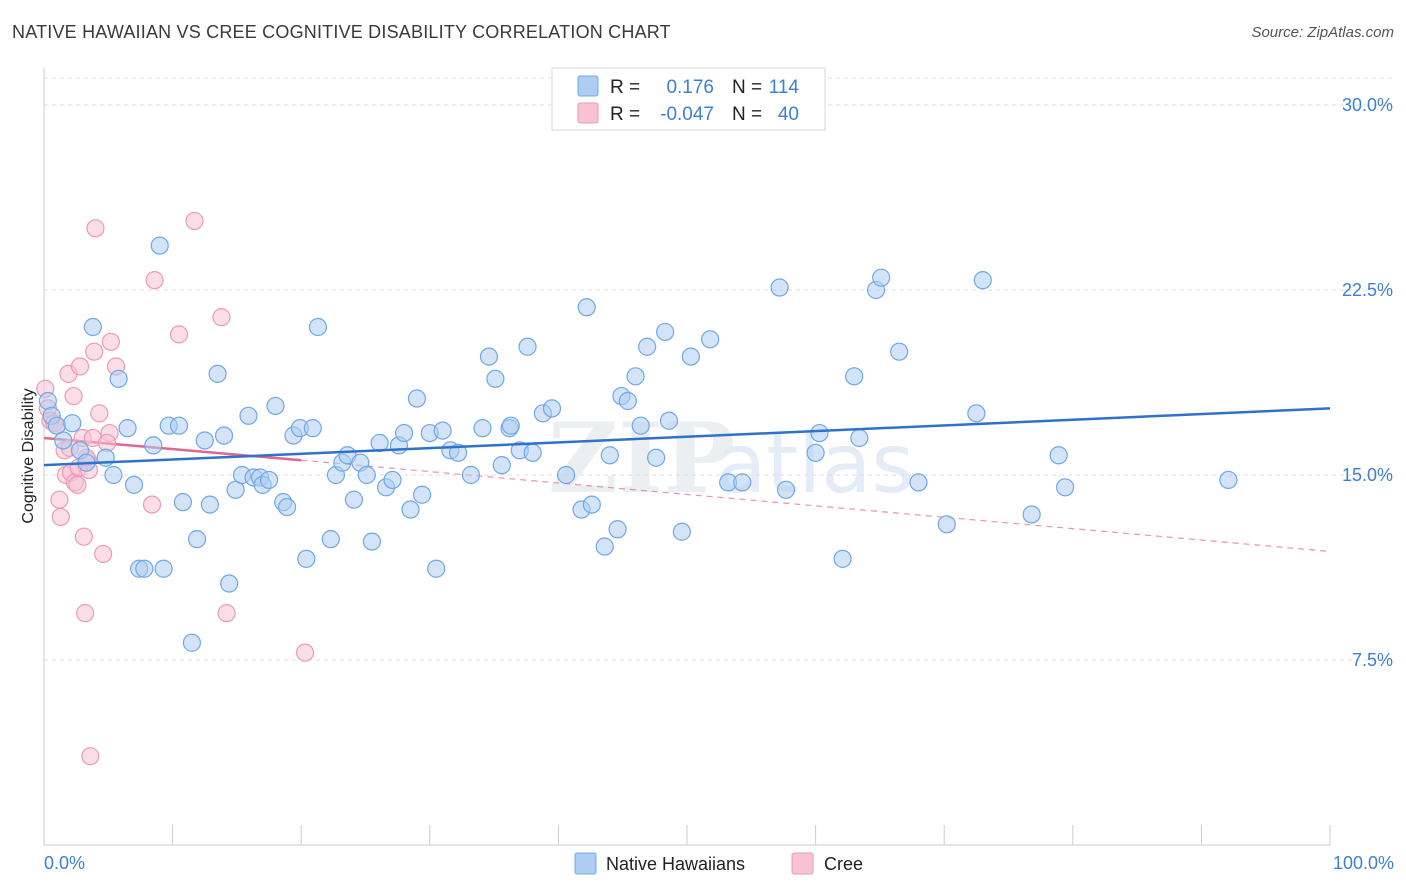 The image size is (1406, 892). Describe the element at coordinates (747, 114) in the screenshot. I see `legend-n-label-cree: N =` at that location.